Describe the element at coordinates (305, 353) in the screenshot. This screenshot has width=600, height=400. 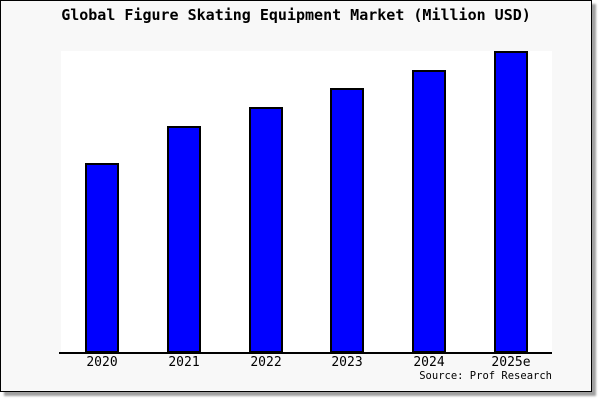
I see `x-axis-line` at that location.